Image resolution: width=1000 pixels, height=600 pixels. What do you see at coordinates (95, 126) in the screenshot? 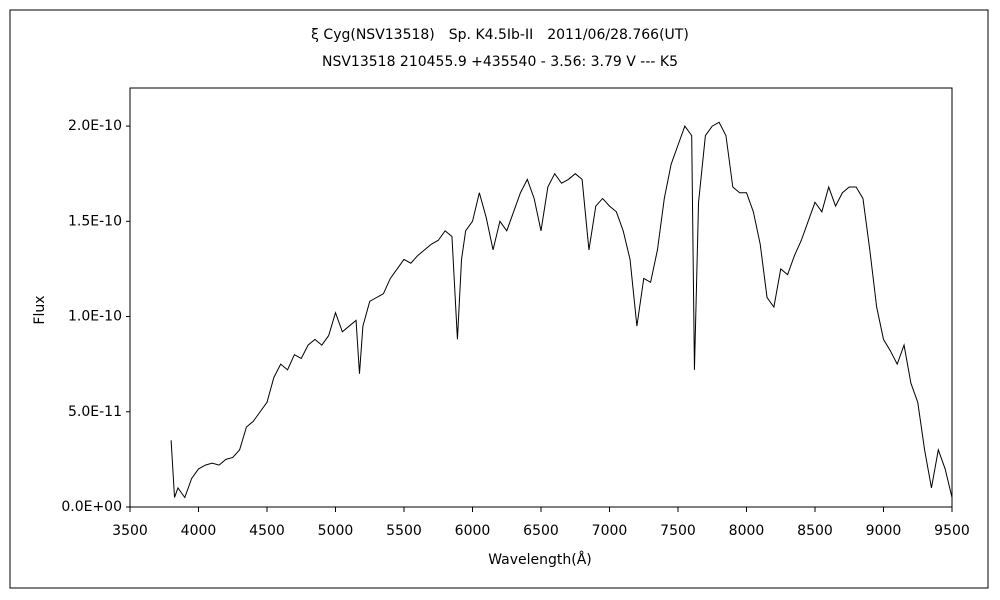
I see `y-tick-label: 2.0E-10` at bounding box center [95, 126].